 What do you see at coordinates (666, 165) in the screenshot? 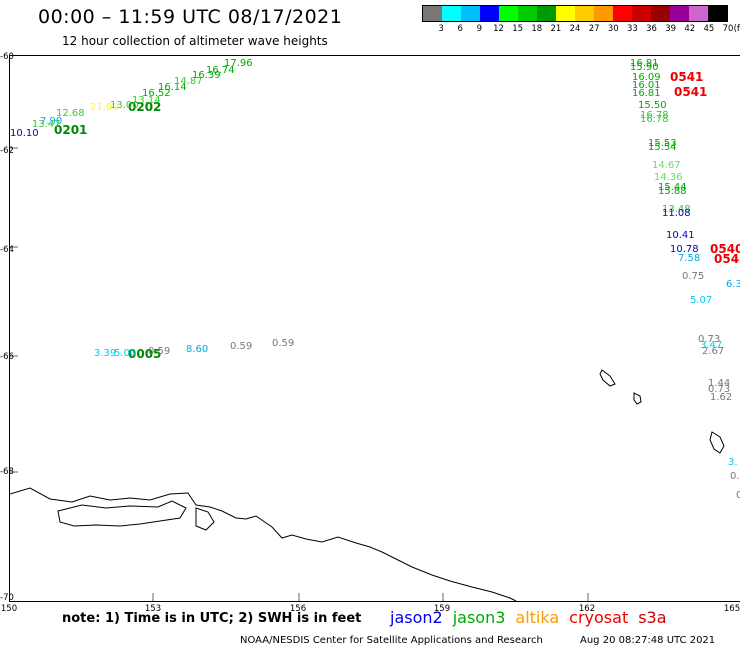
I see `wave-height-label: 14.67` at bounding box center [666, 165].